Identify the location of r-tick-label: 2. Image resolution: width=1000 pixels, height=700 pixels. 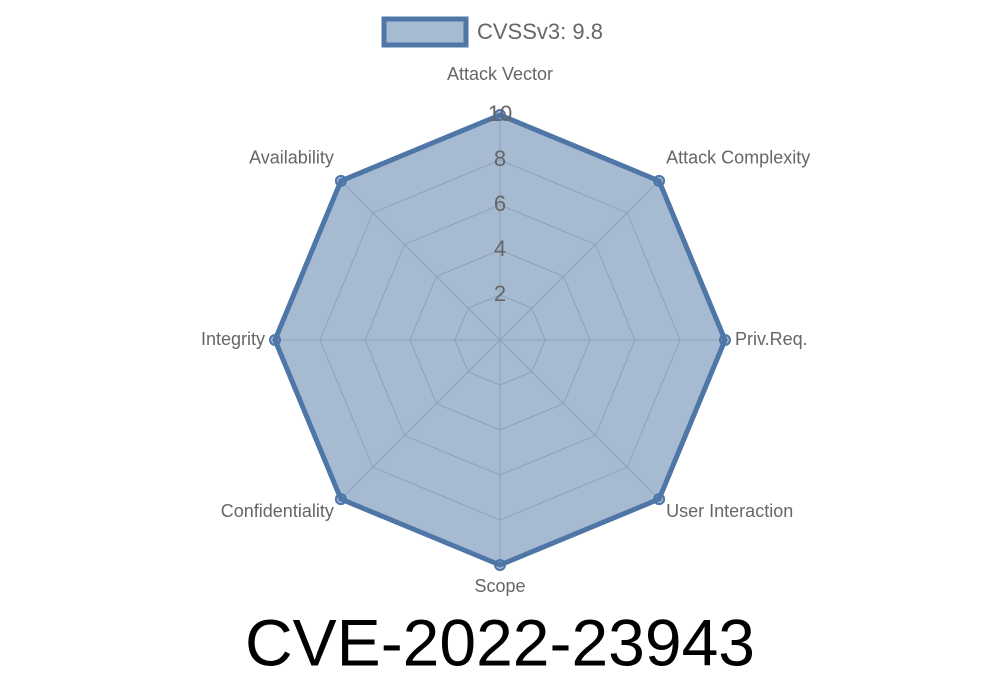
(500, 293).